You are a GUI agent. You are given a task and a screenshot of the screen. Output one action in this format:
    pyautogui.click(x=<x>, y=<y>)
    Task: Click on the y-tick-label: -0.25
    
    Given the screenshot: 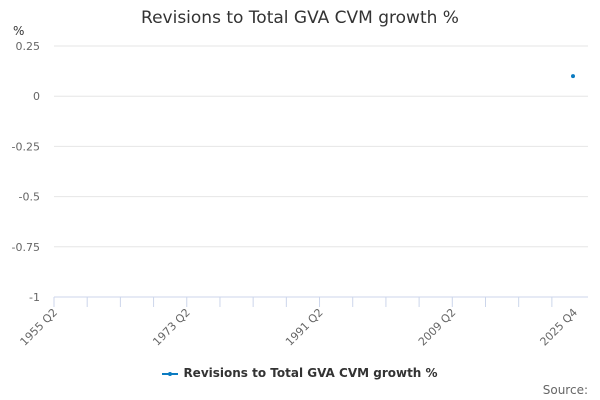 What is the action you would take?
    pyautogui.click(x=26, y=146)
    